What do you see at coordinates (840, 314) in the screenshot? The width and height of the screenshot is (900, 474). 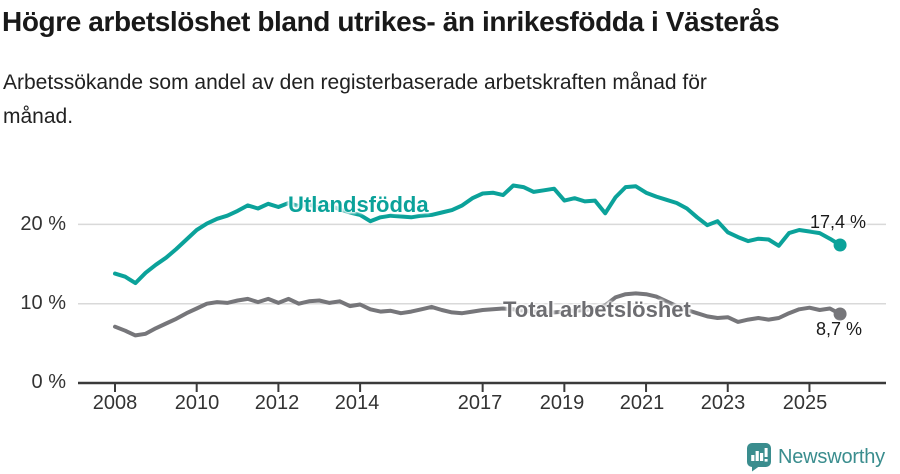 I see `series-end-dot-total-arbetsl-shet` at bounding box center [840, 314].